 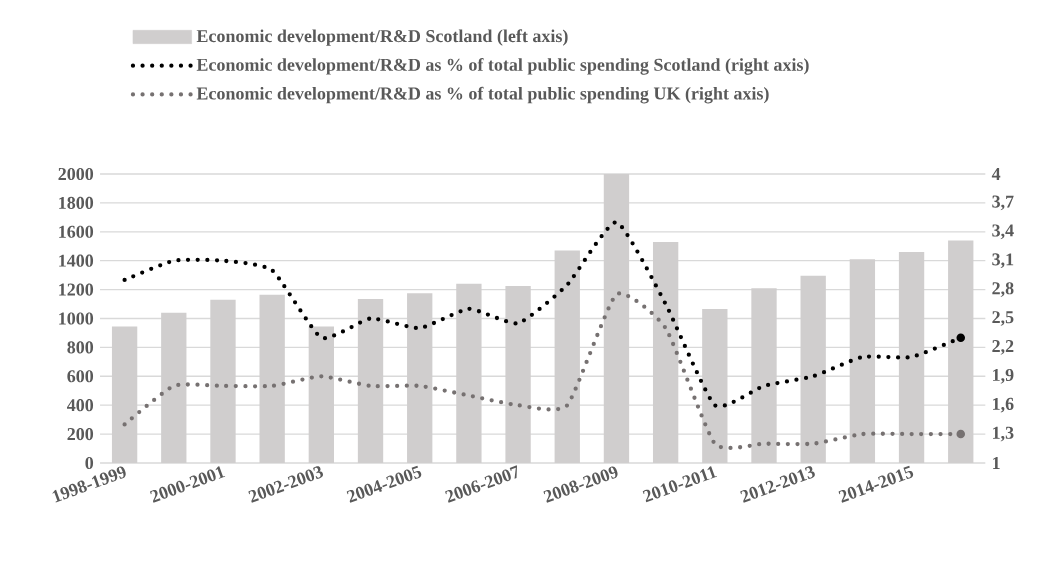 I want to click on legend-label: Economic development/R&D as % of total public spending Scotland (right axis), so click(x=502, y=66).